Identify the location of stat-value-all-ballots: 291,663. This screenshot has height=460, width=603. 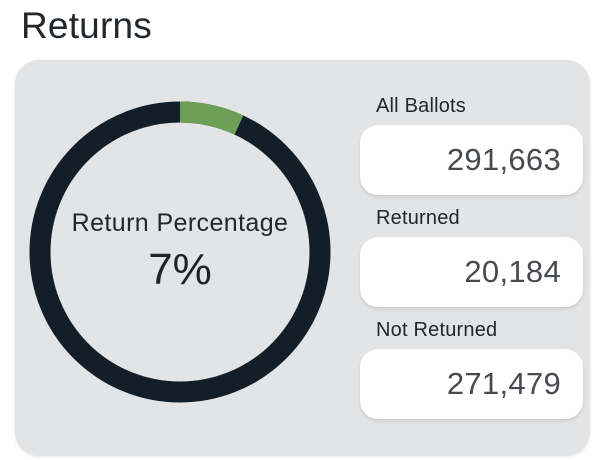
(503, 159).